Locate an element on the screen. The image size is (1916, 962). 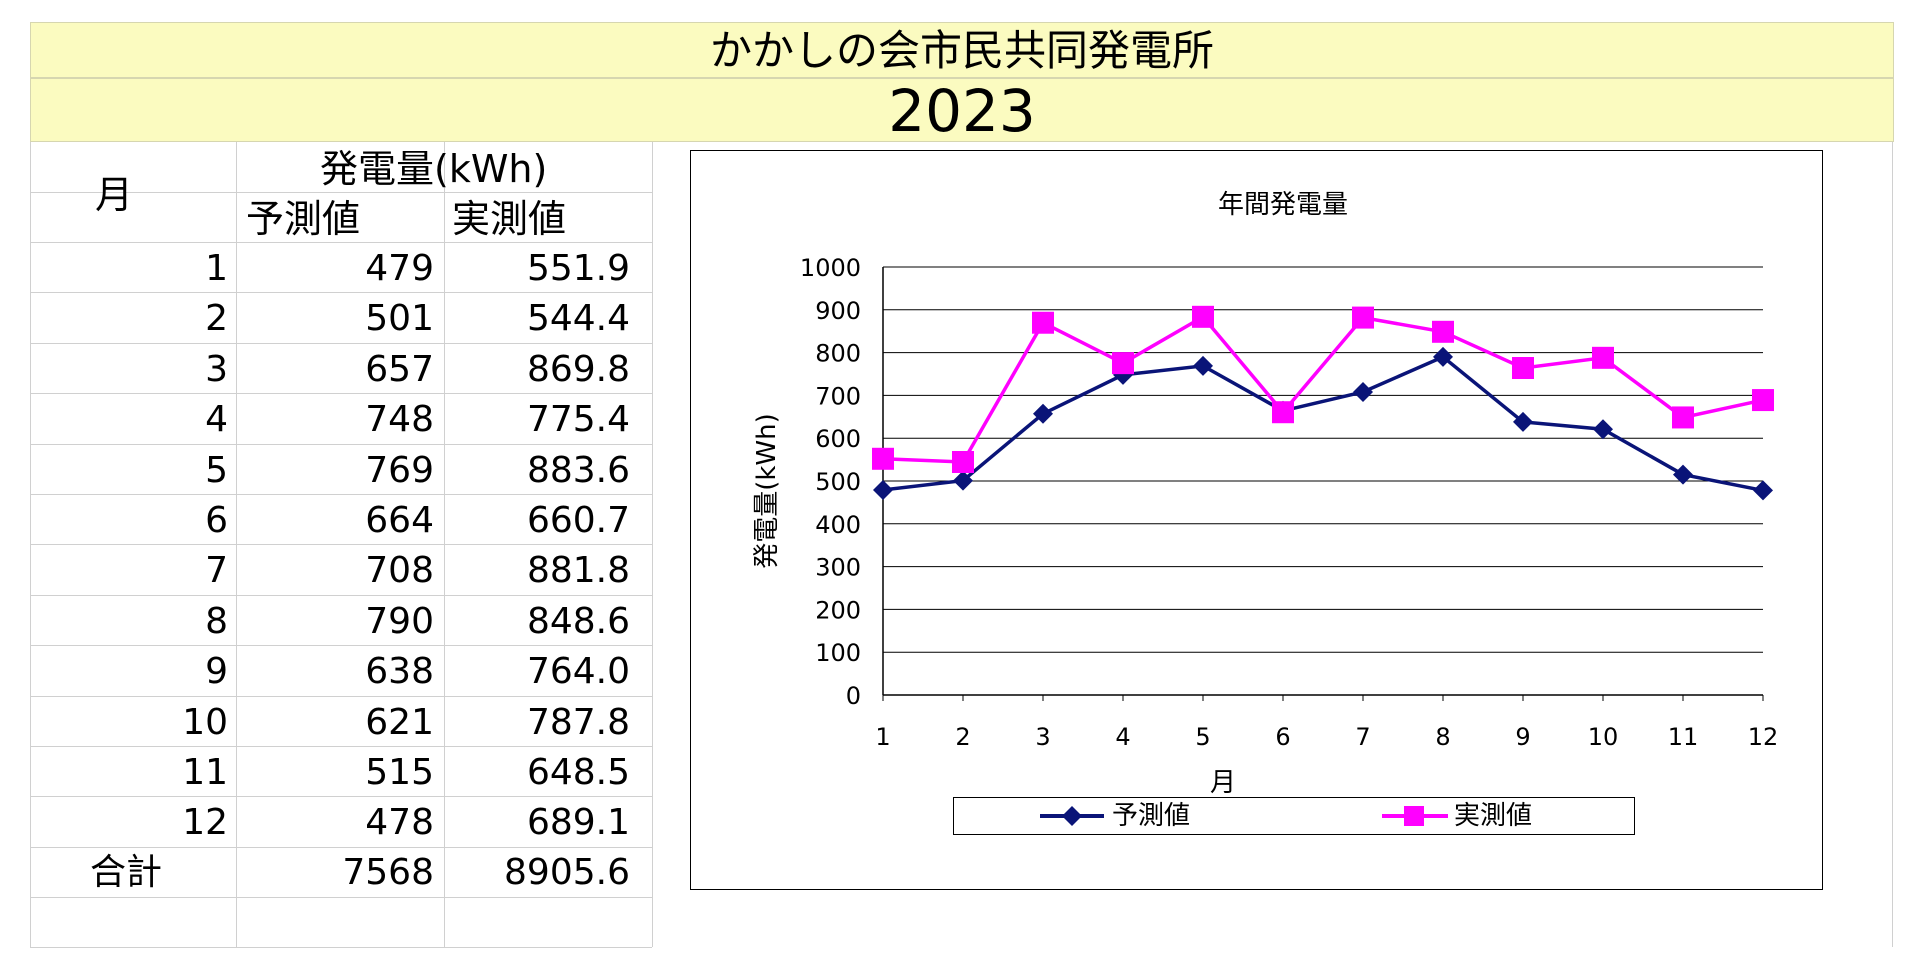
x-tick-label: 4 is located at coordinates (1122, 737).